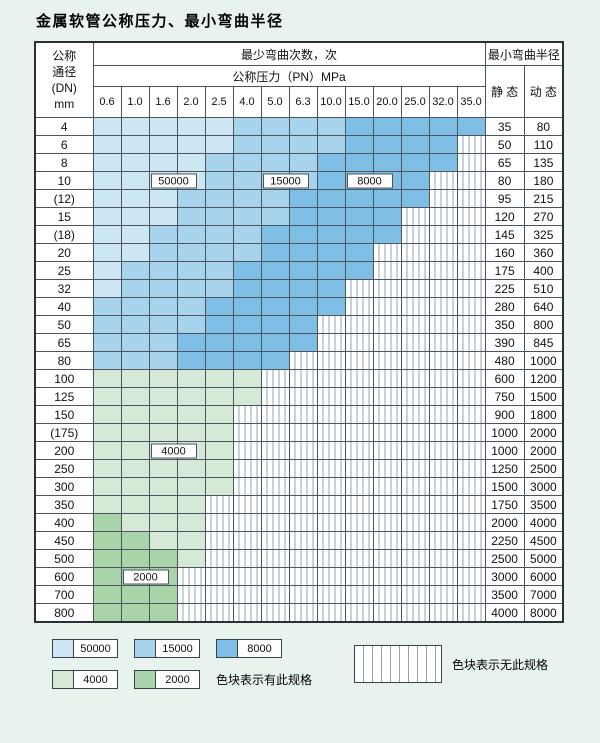 Image resolution: width=600 pixels, height=743 pixels. What do you see at coordinates (299, 360) in the screenshot?
I see `spec-row-dn-80: 80 480 1000` at bounding box center [299, 360].